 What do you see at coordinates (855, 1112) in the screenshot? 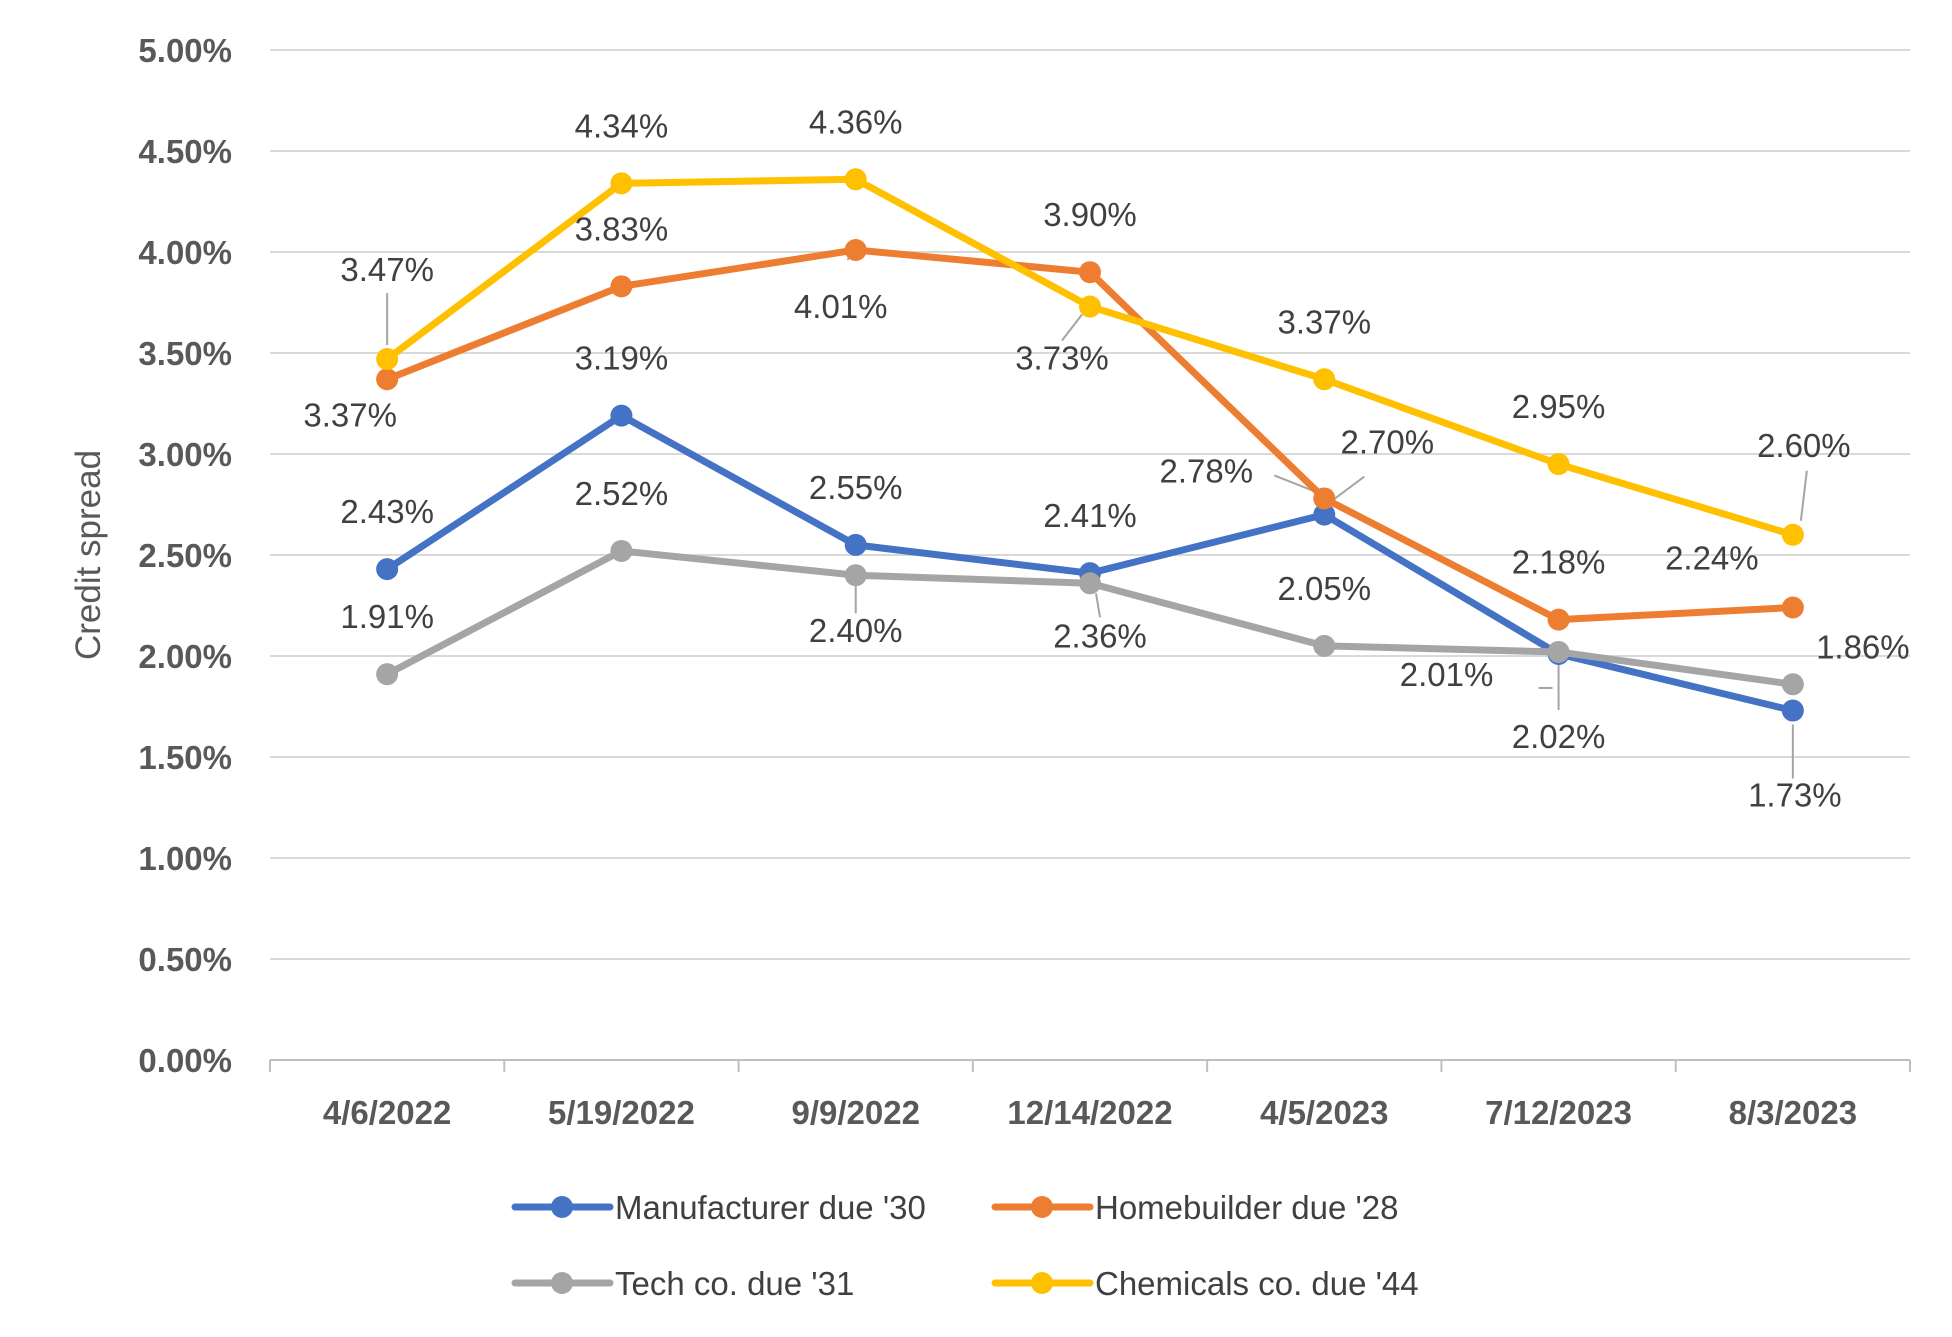
I see `x-tick-label: 9/9/2022` at bounding box center [855, 1112].